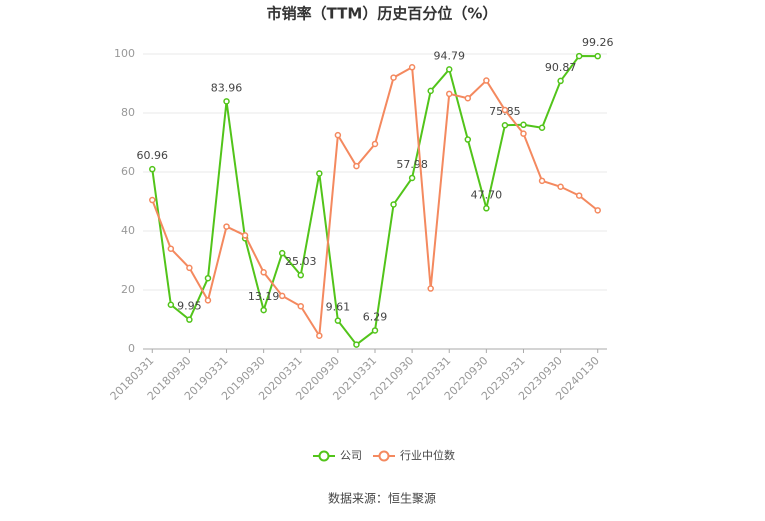  I want to click on y-tick-label: 20, so click(128, 289).